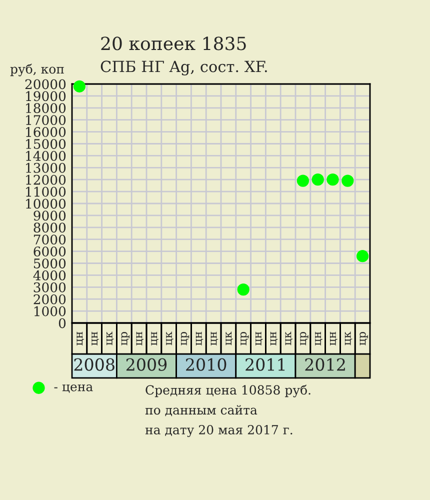 The height and width of the screenshot is (500, 430). Describe the element at coordinates (46, 108) in the screenshot. I see `y-tick-label: 18000` at that location.